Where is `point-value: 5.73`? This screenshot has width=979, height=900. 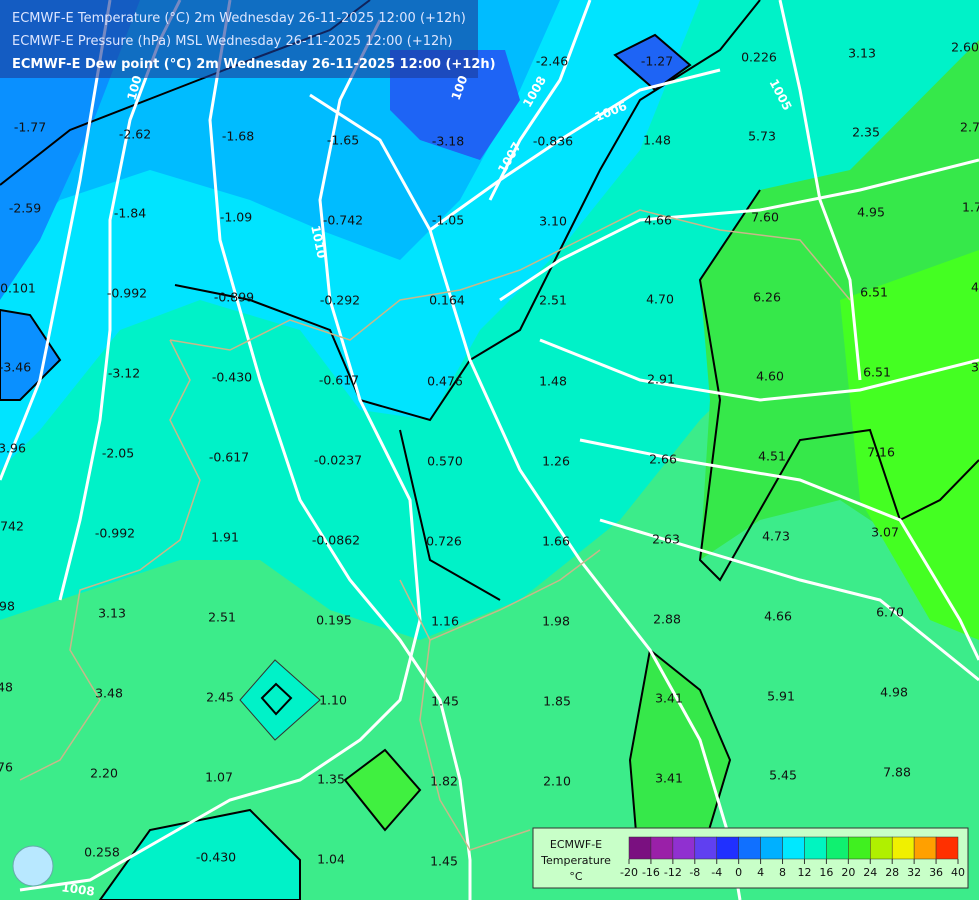
point-value: 5.73 is located at coordinates (762, 136).